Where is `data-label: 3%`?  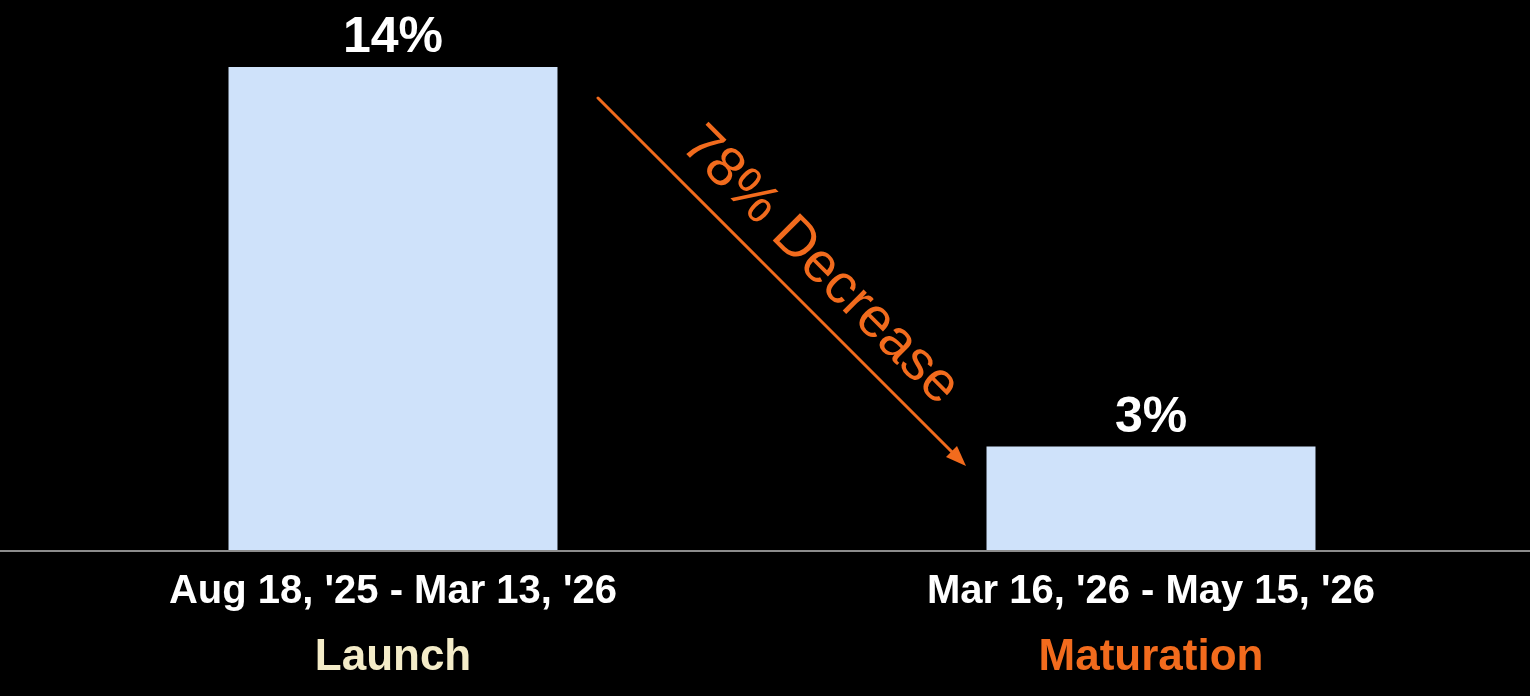
data-label: 3% is located at coordinates (1151, 414).